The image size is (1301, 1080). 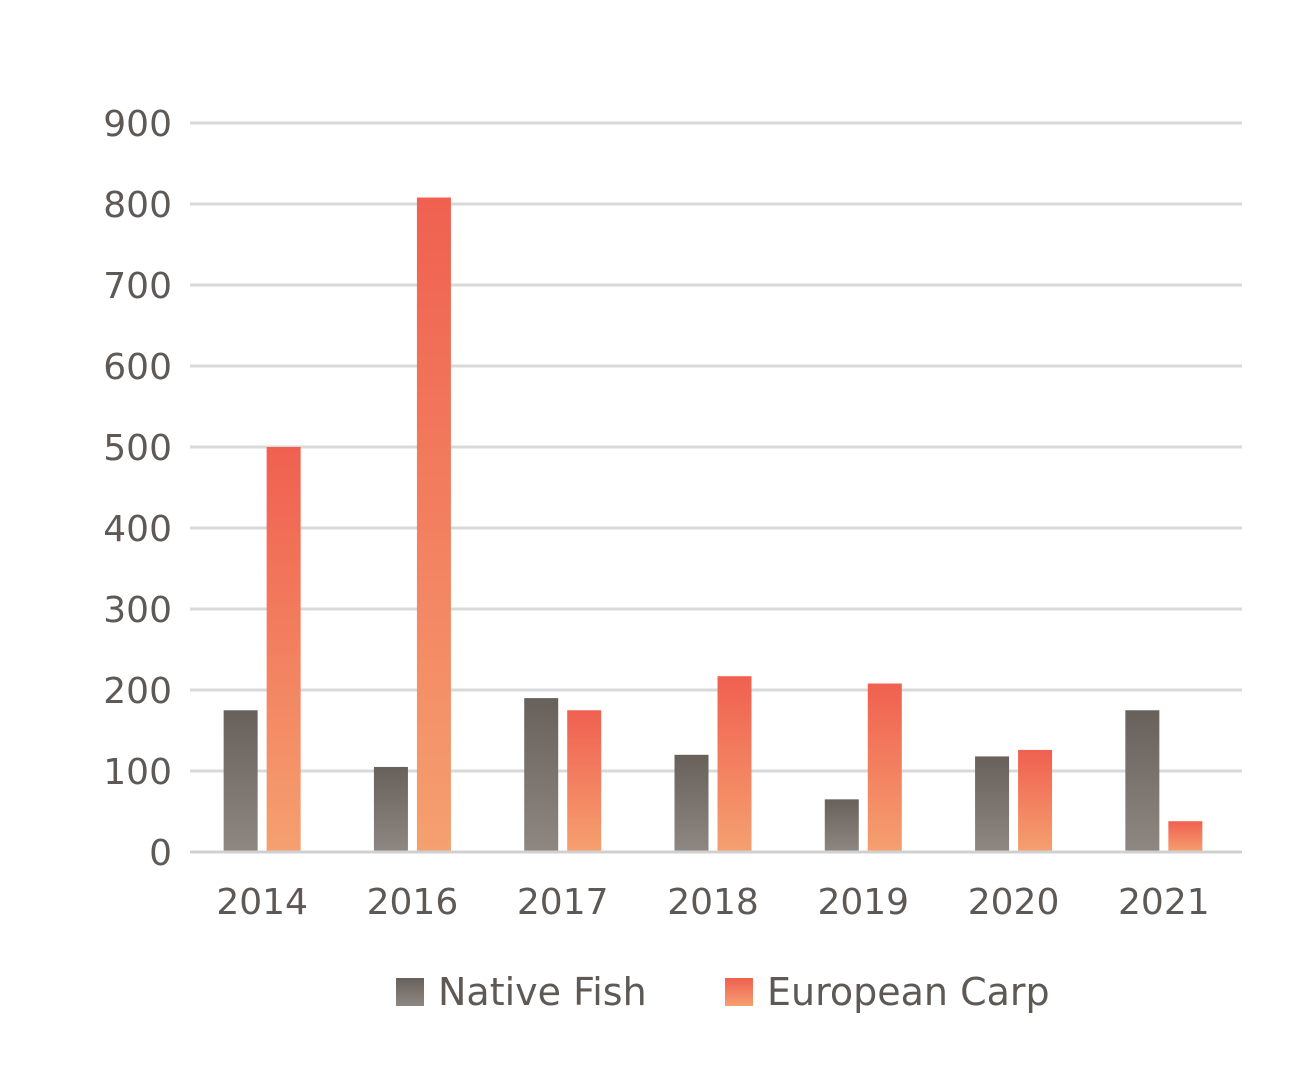 What do you see at coordinates (992, 804) in the screenshot?
I see `bar-native-fish-2020` at bounding box center [992, 804].